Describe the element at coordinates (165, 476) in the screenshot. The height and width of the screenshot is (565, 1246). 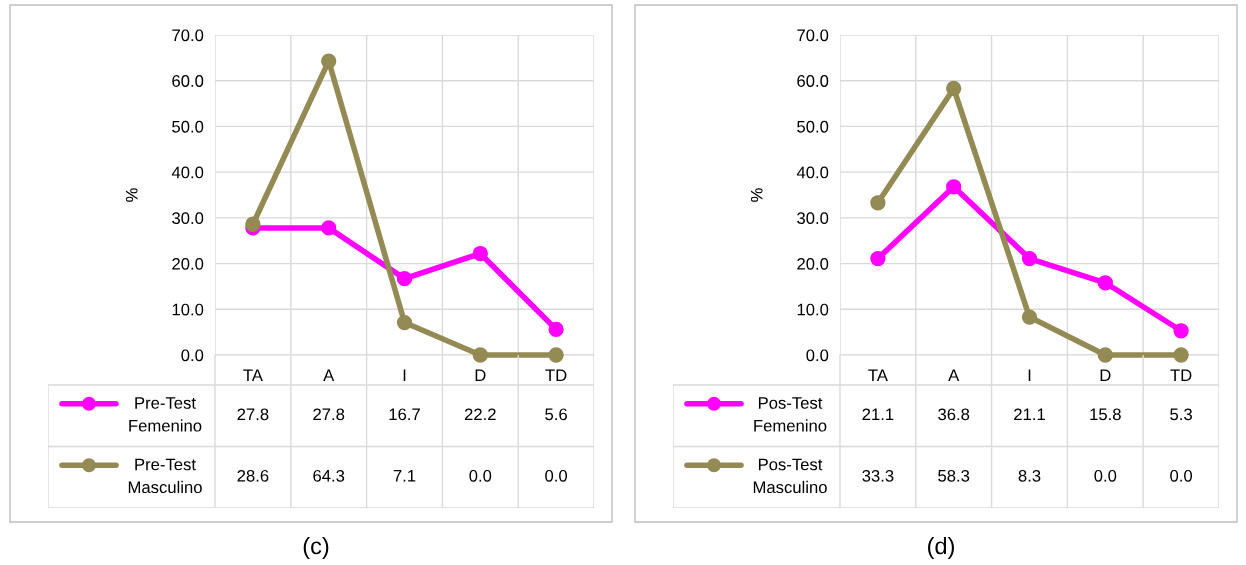
I see `legend-label: Pre-Test Masculino` at that location.